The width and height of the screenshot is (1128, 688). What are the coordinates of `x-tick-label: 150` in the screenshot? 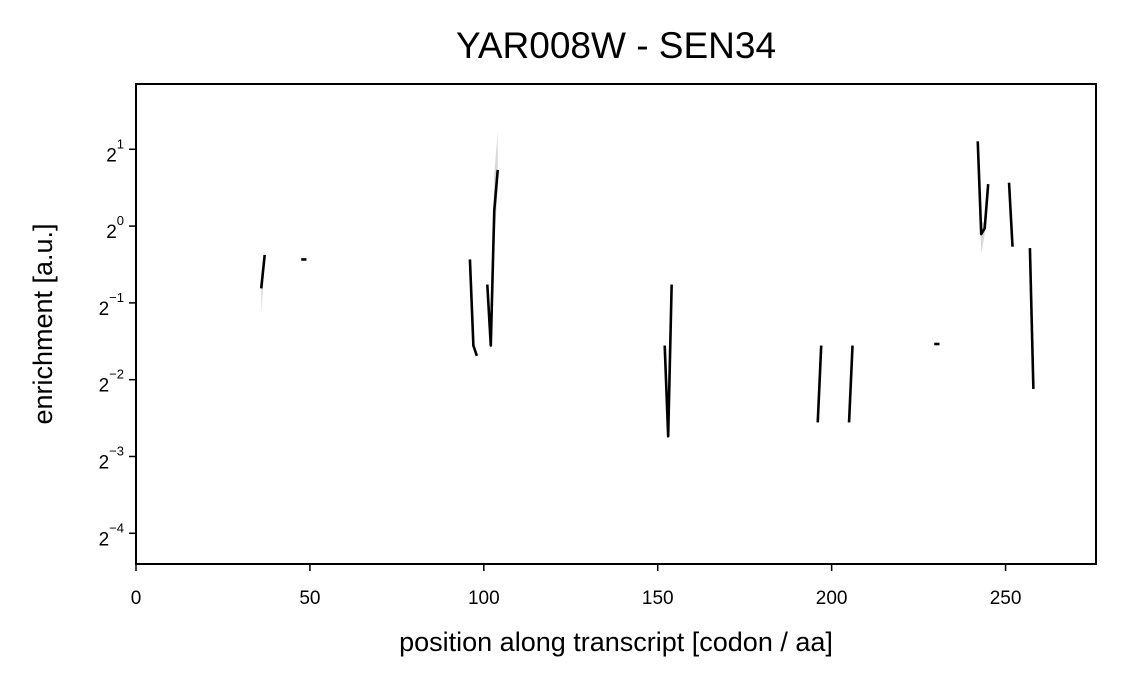 It's located at (658, 598).